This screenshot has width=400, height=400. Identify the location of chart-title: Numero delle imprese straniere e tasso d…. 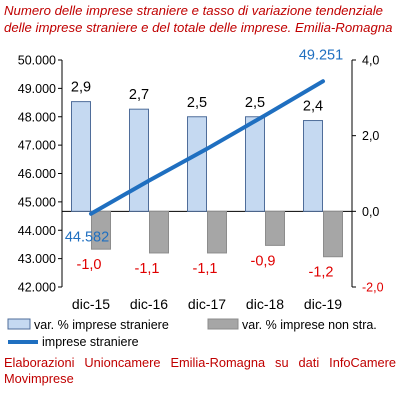
(200, 19).